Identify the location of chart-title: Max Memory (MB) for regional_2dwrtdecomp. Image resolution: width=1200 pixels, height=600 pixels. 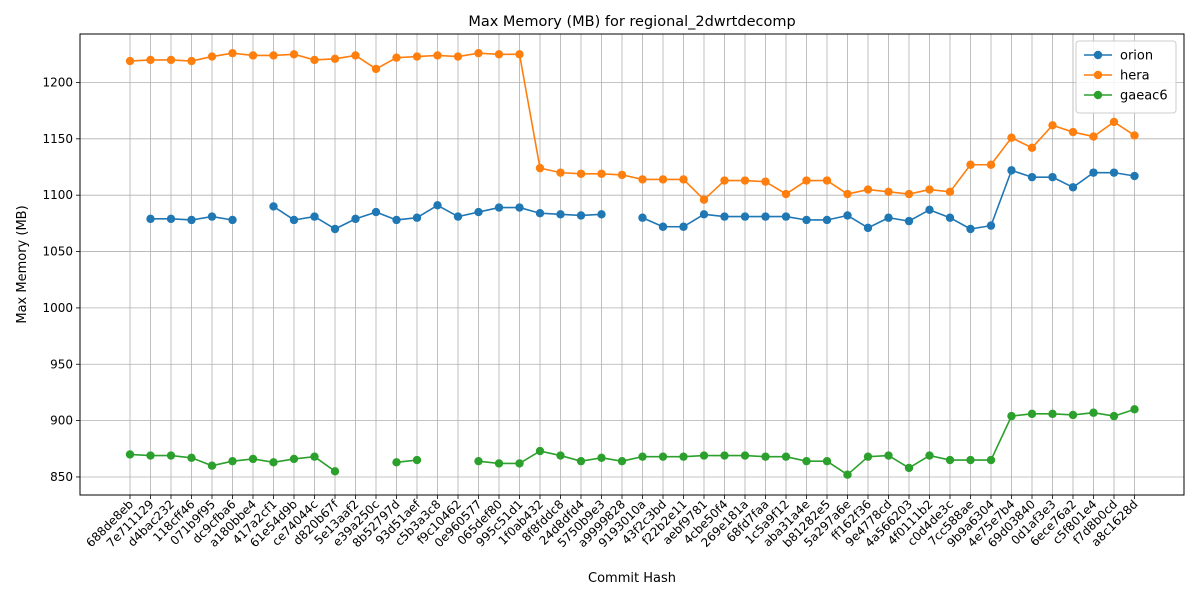
(631, 22).